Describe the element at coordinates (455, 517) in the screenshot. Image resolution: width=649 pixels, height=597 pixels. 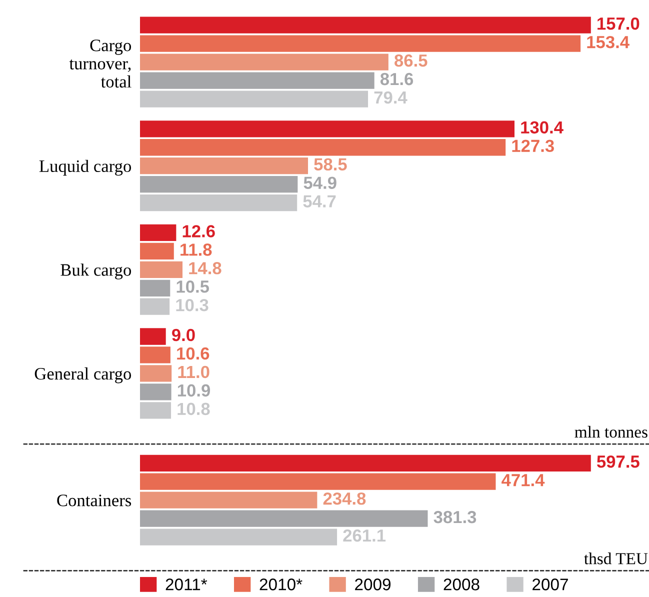
I see `data-label: 381.3` at that location.